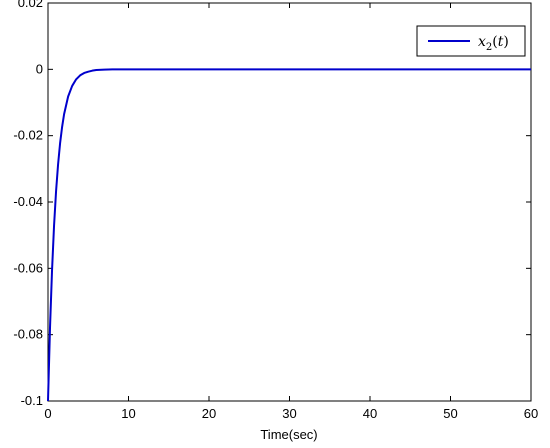  What do you see at coordinates (47, 413) in the screenshot?
I see `x-tick-label: 0` at bounding box center [47, 413].